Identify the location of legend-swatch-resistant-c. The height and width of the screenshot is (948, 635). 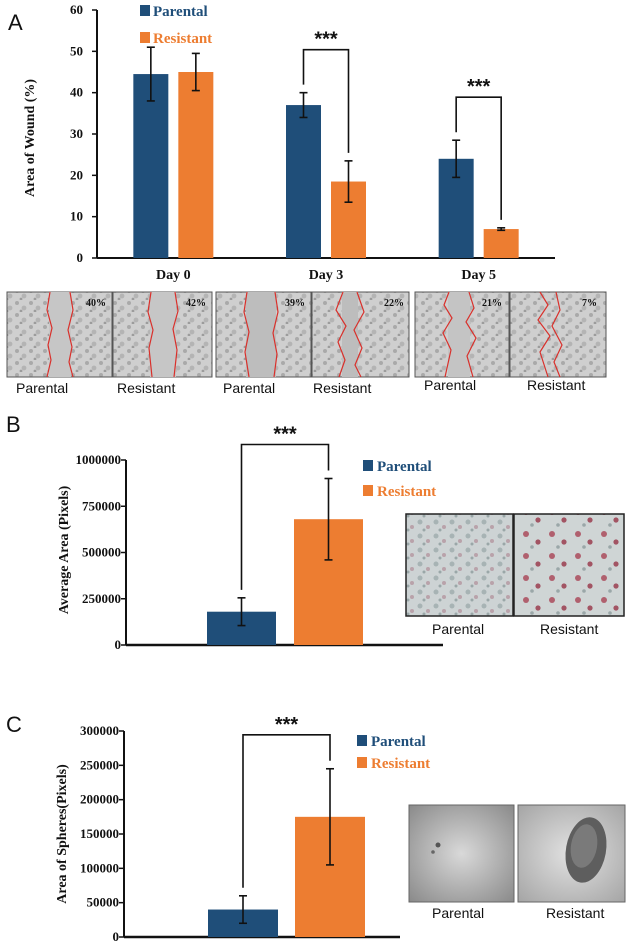
(362, 762).